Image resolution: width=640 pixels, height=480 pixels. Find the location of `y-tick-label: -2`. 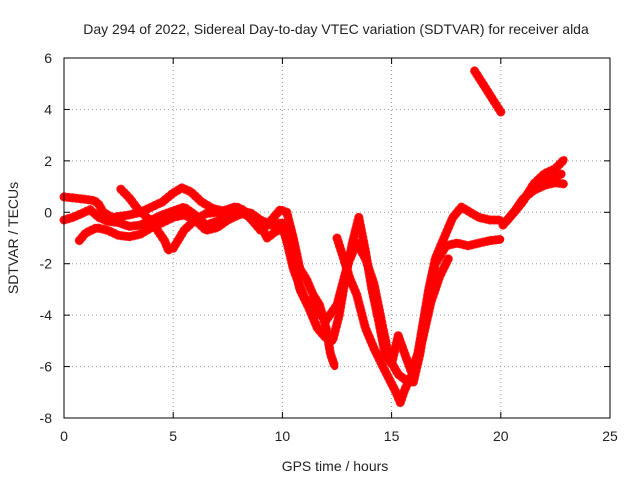

y-tick-label: -2 is located at coordinates (46, 264).